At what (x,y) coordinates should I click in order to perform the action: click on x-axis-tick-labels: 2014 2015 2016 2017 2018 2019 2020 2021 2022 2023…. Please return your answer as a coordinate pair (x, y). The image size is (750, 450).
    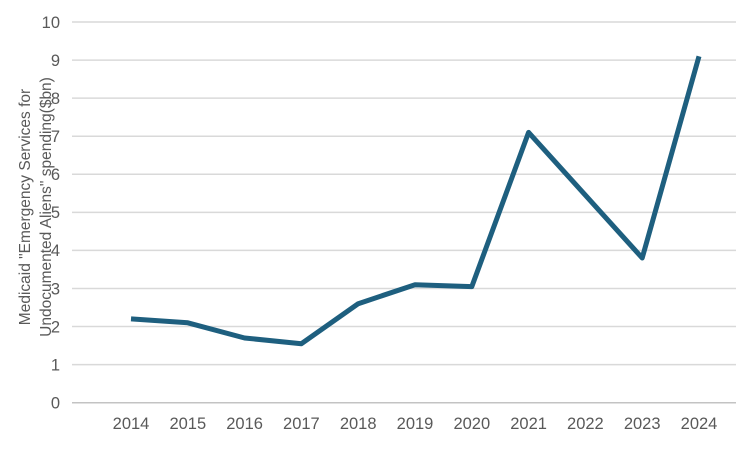
    Looking at the image, I should click on (415, 424).